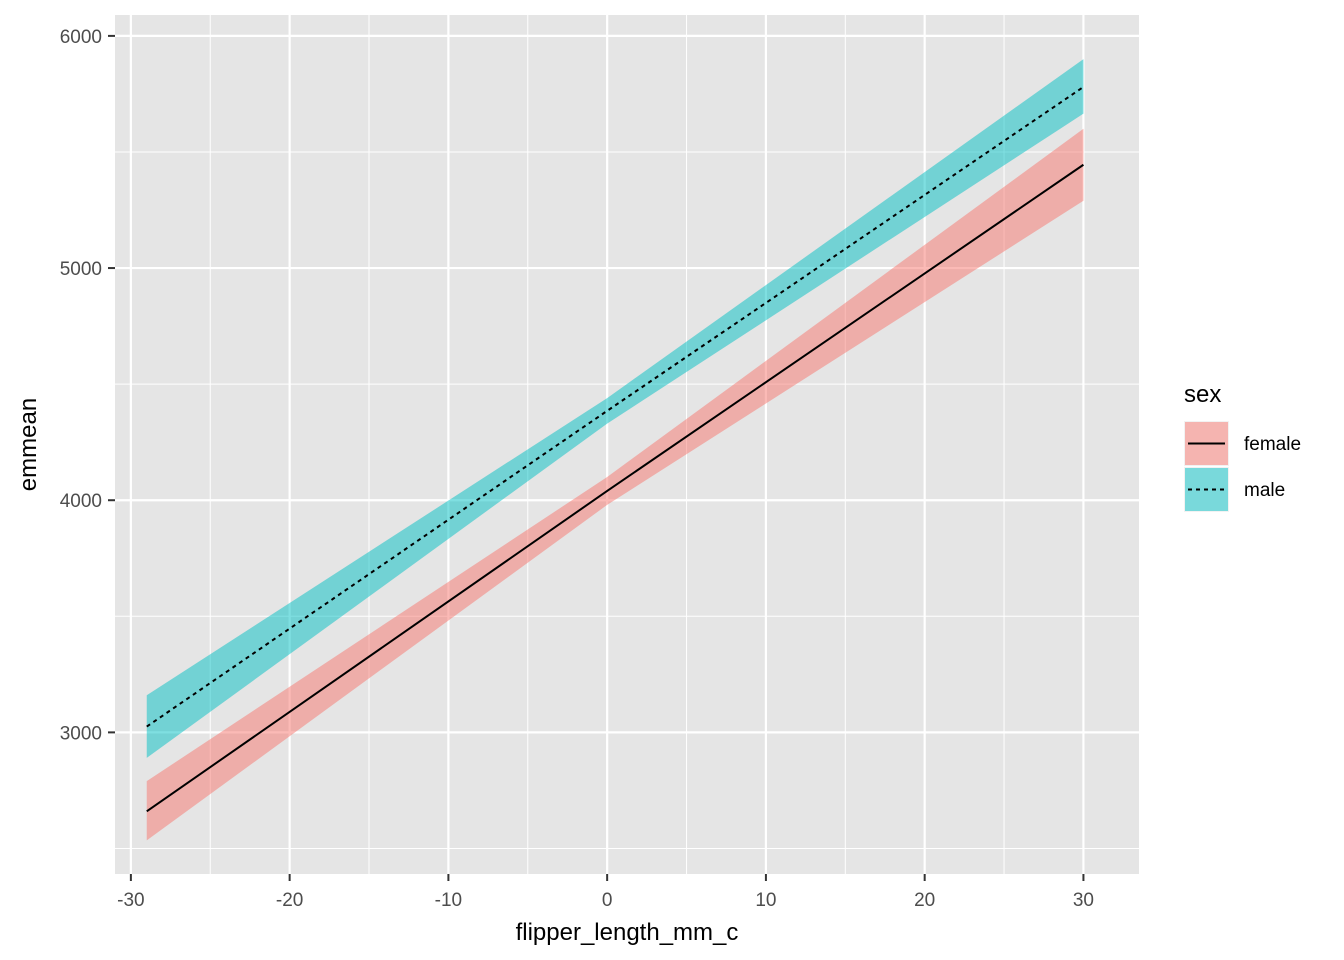  I want to click on legend-items: female male, so click(1242, 466).